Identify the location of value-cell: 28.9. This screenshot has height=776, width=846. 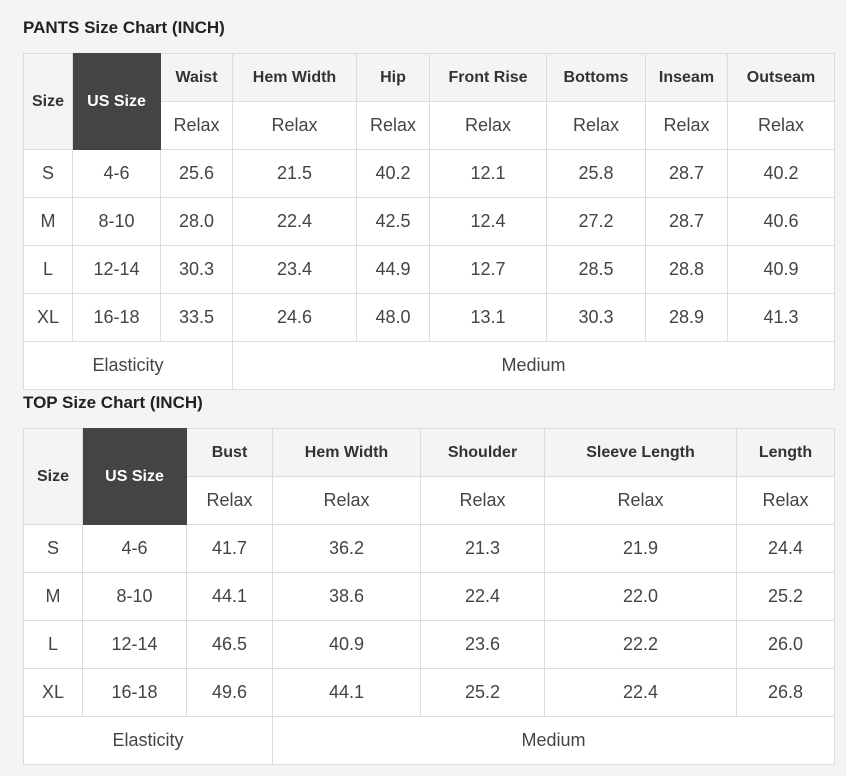
(686, 317).